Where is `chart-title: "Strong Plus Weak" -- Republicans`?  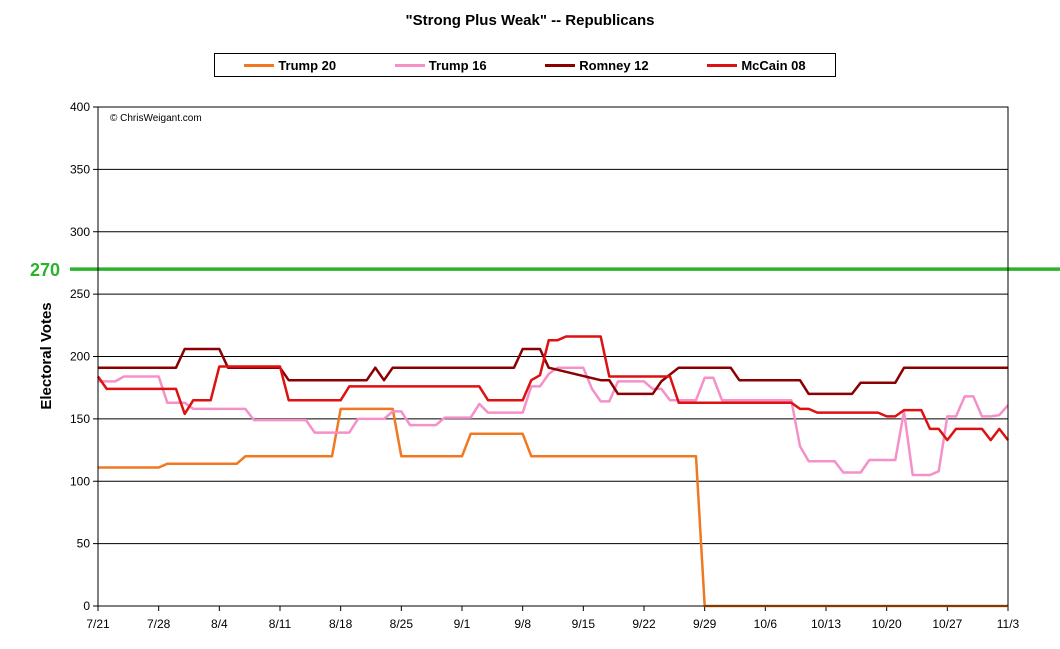
chart-title: "Strong Plus Weak" -- Republicans is located at coordinates (530, 20).